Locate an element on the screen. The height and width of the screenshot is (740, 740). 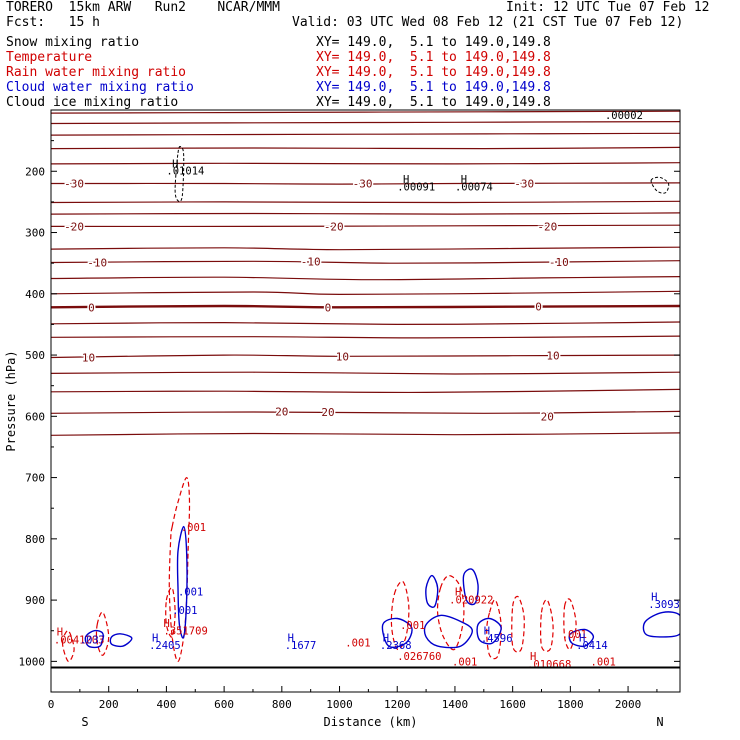
x-tick-label-1: 200 is located at coordinates (109, 704).